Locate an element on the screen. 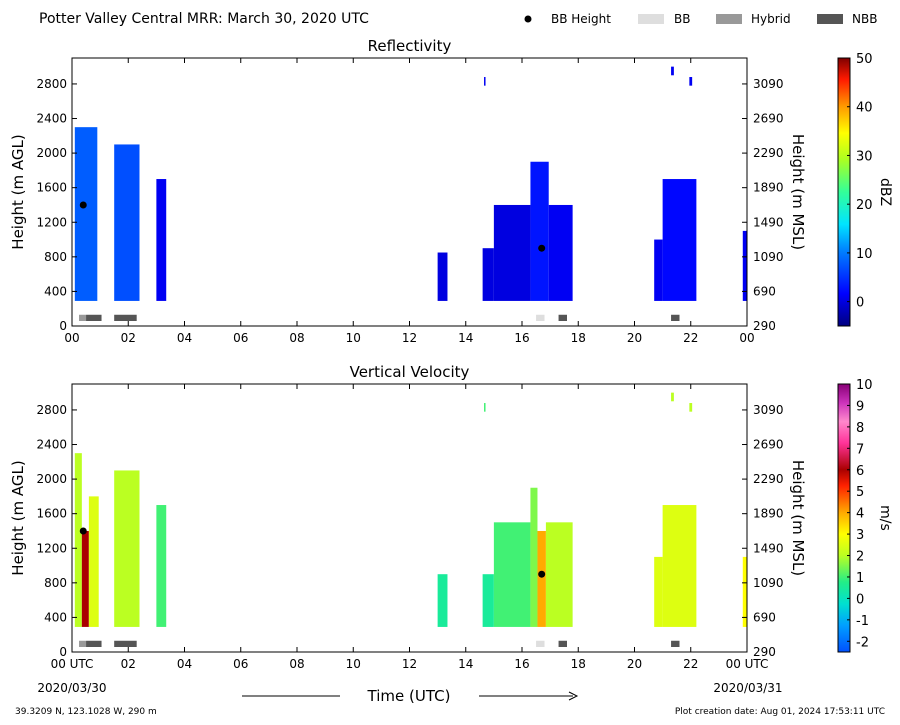  x-tick-label: 04 is located at coordinates (184, 338).